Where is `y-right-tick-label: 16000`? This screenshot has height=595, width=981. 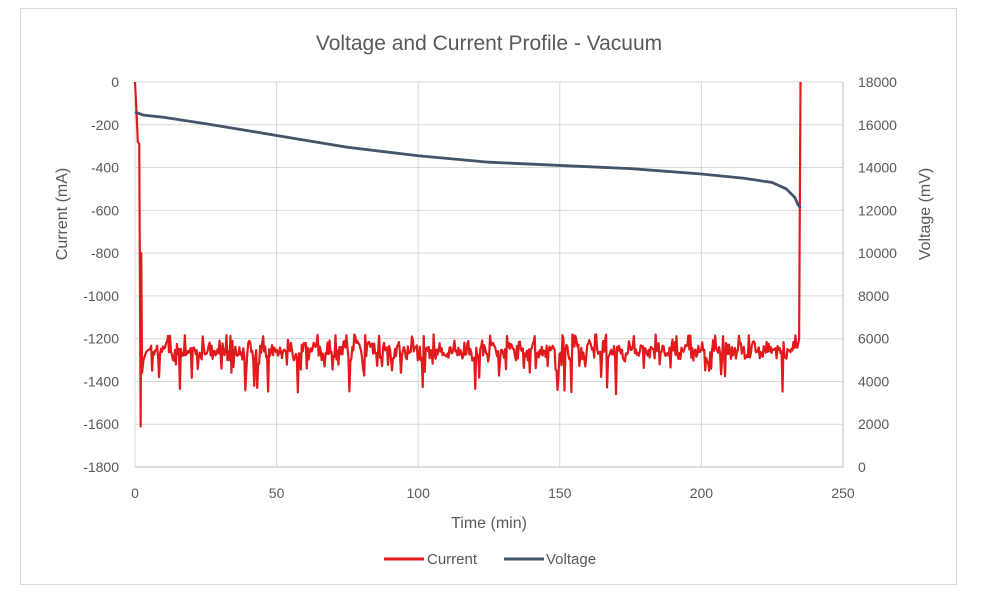 y-right-tick-label: 16000 is located at coordinates (877, 125).